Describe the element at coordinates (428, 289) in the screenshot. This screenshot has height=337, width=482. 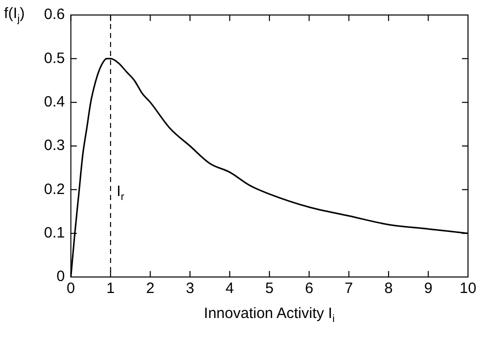
I see `x-tick-label: 9` at that location.